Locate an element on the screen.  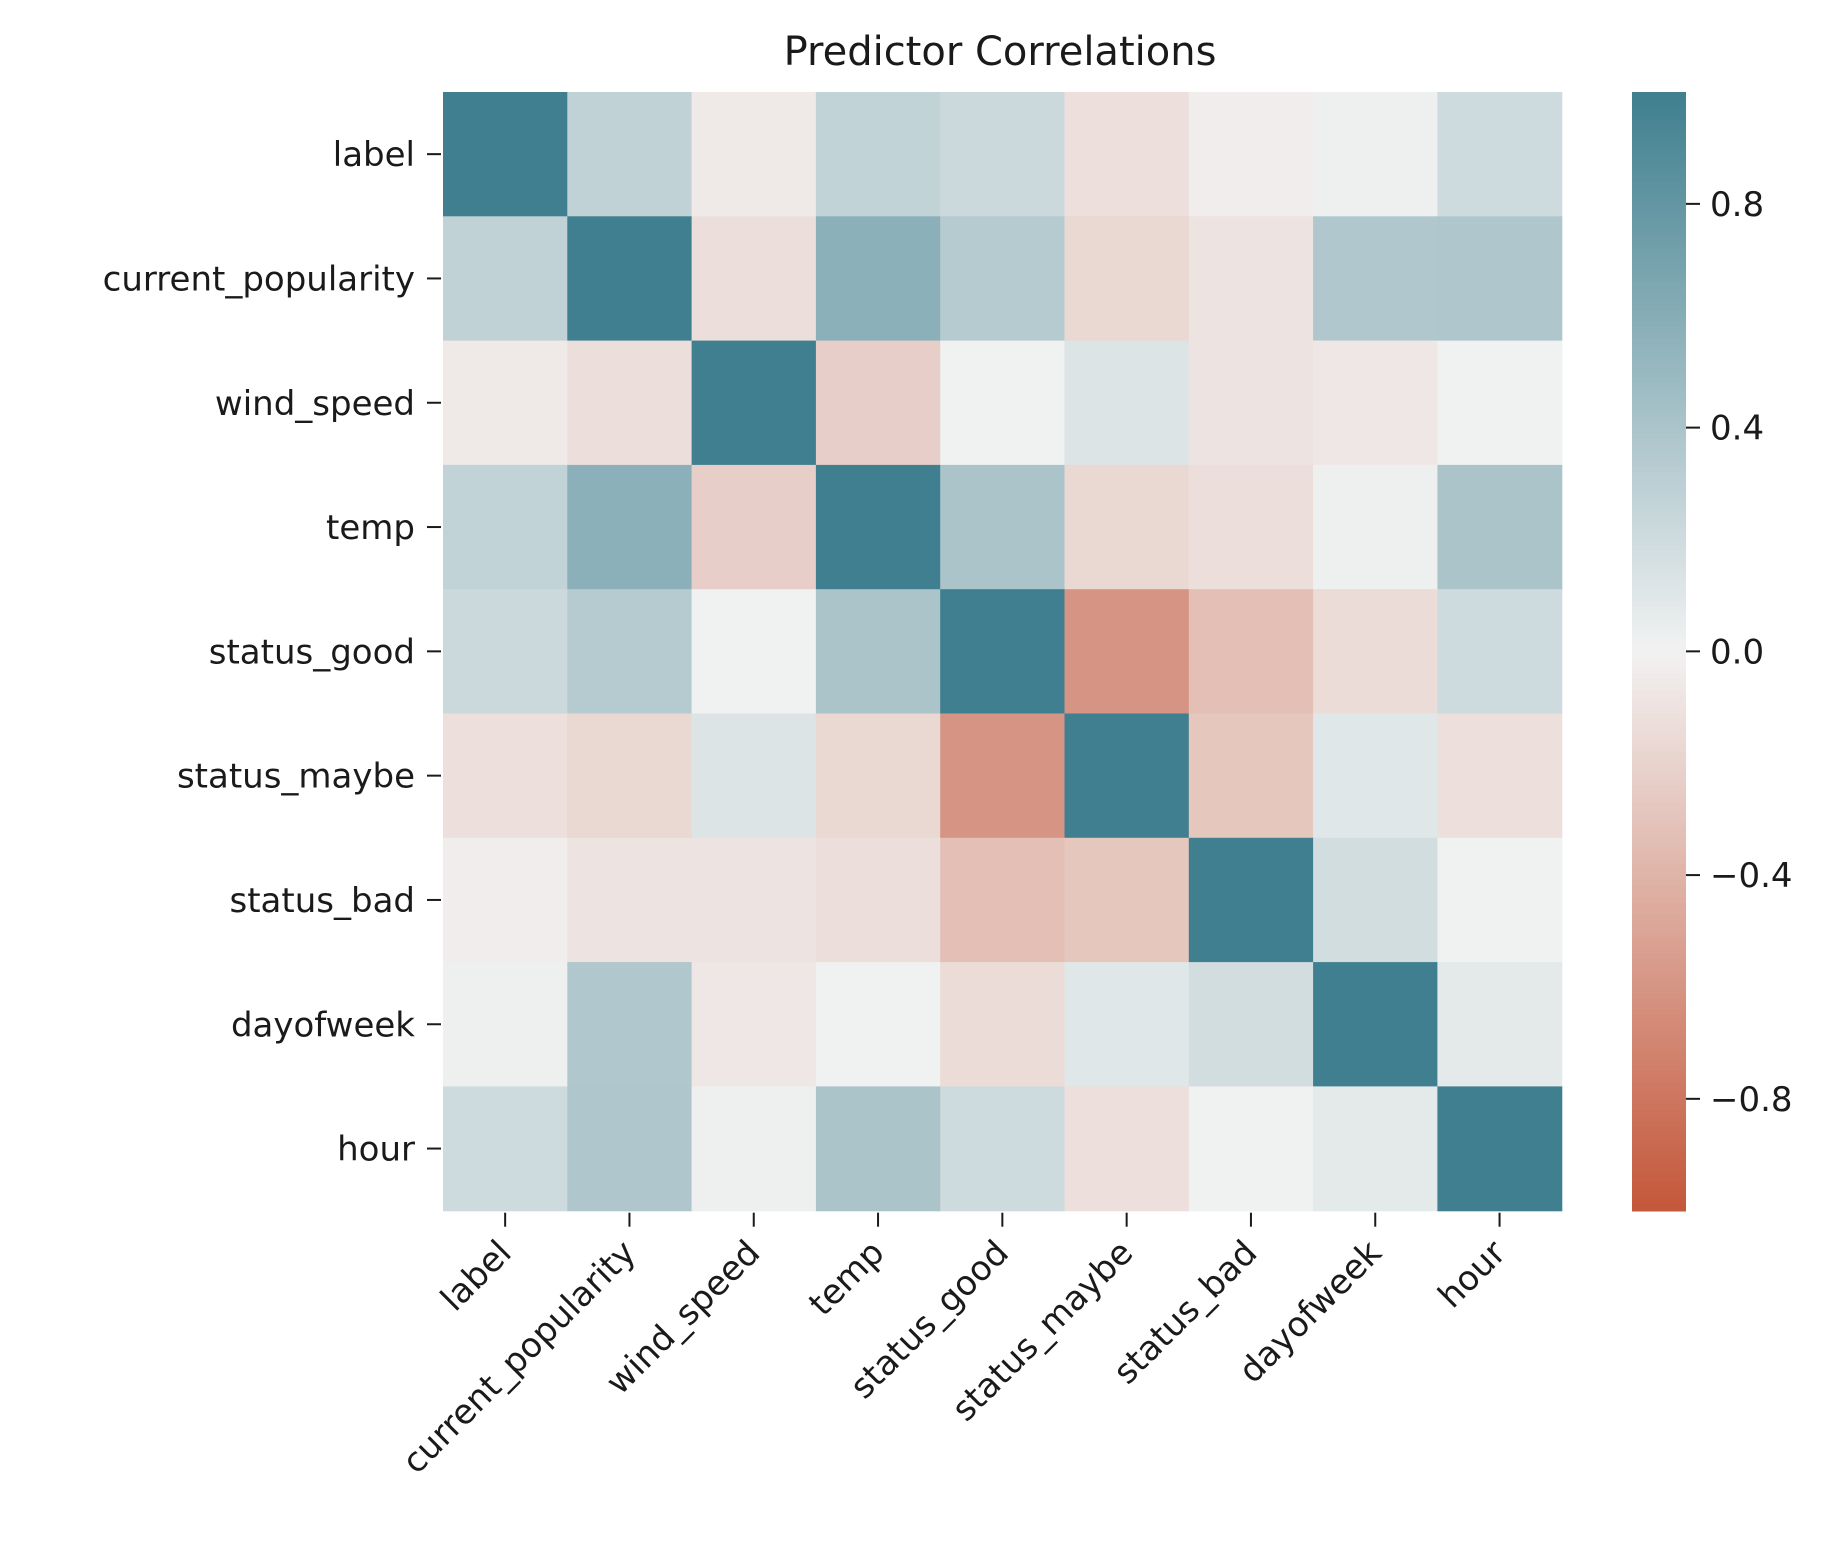
chart-title: Predictor Correlations is located at coordinates (1000, 52).